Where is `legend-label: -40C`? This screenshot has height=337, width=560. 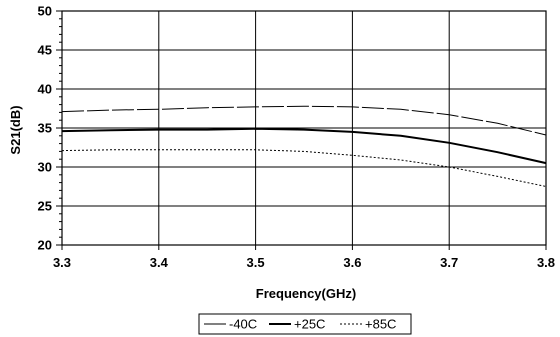 legend-label: -40C is located at coordinates (243, 324).